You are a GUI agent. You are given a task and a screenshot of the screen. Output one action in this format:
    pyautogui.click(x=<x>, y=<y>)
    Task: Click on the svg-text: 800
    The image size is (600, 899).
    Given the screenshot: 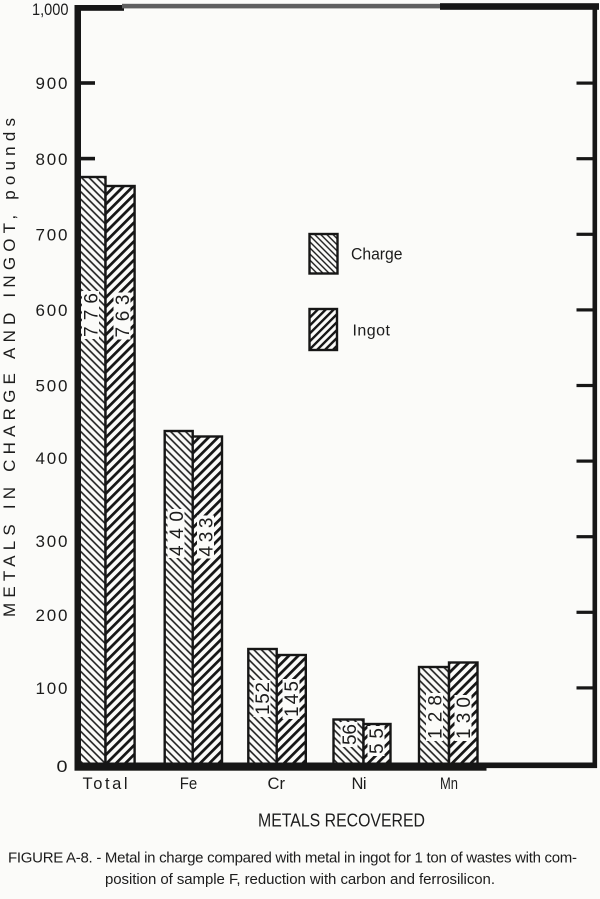 What is the action you would take?
    pyautogui.click(x=52, y=159)
    